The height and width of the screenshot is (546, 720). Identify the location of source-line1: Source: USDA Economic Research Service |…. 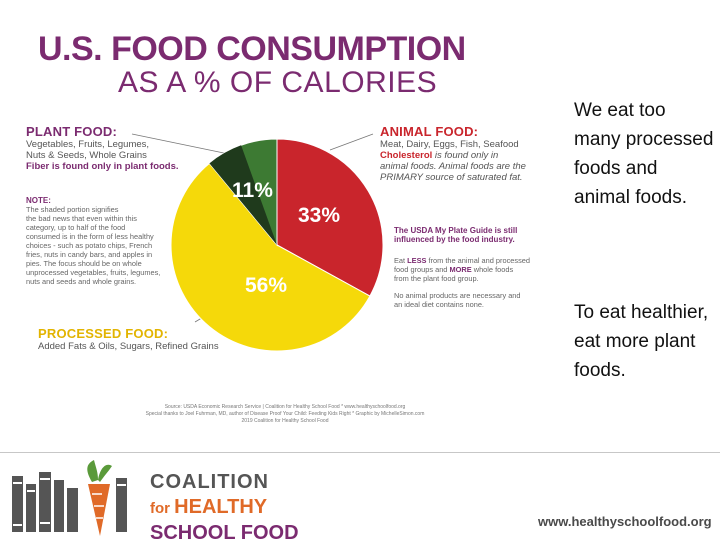
(285, 407).